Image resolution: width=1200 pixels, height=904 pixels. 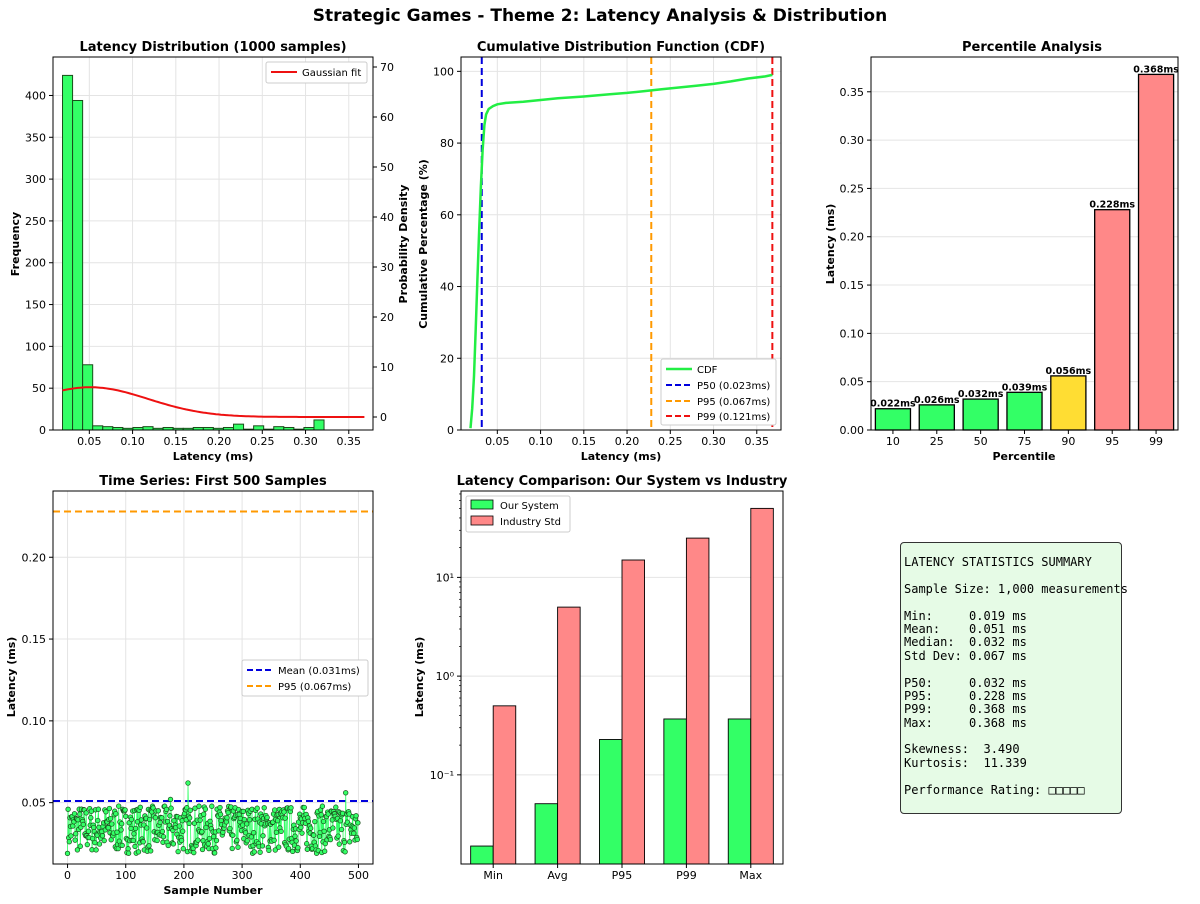 I want to click on summary-line: P50: 0.032 ms, so click(x=965, y=682).